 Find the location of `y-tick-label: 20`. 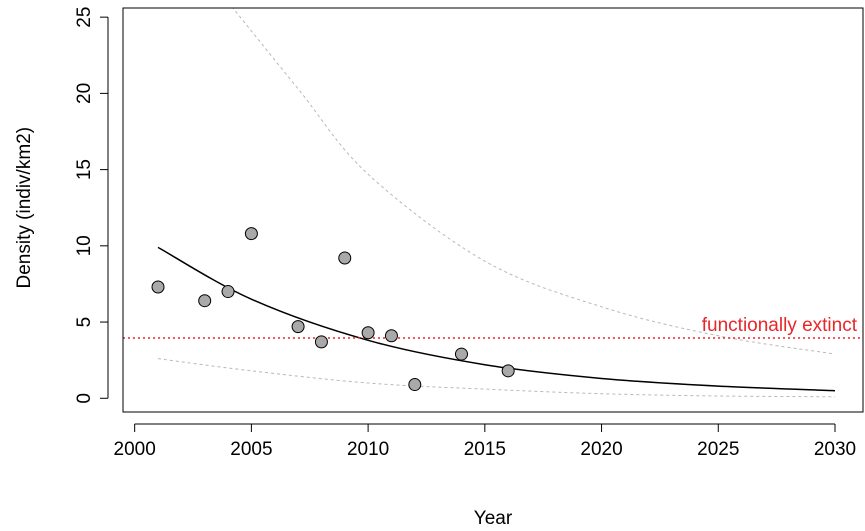

y-tick-label: 20 is located at coordinates (84, 93).